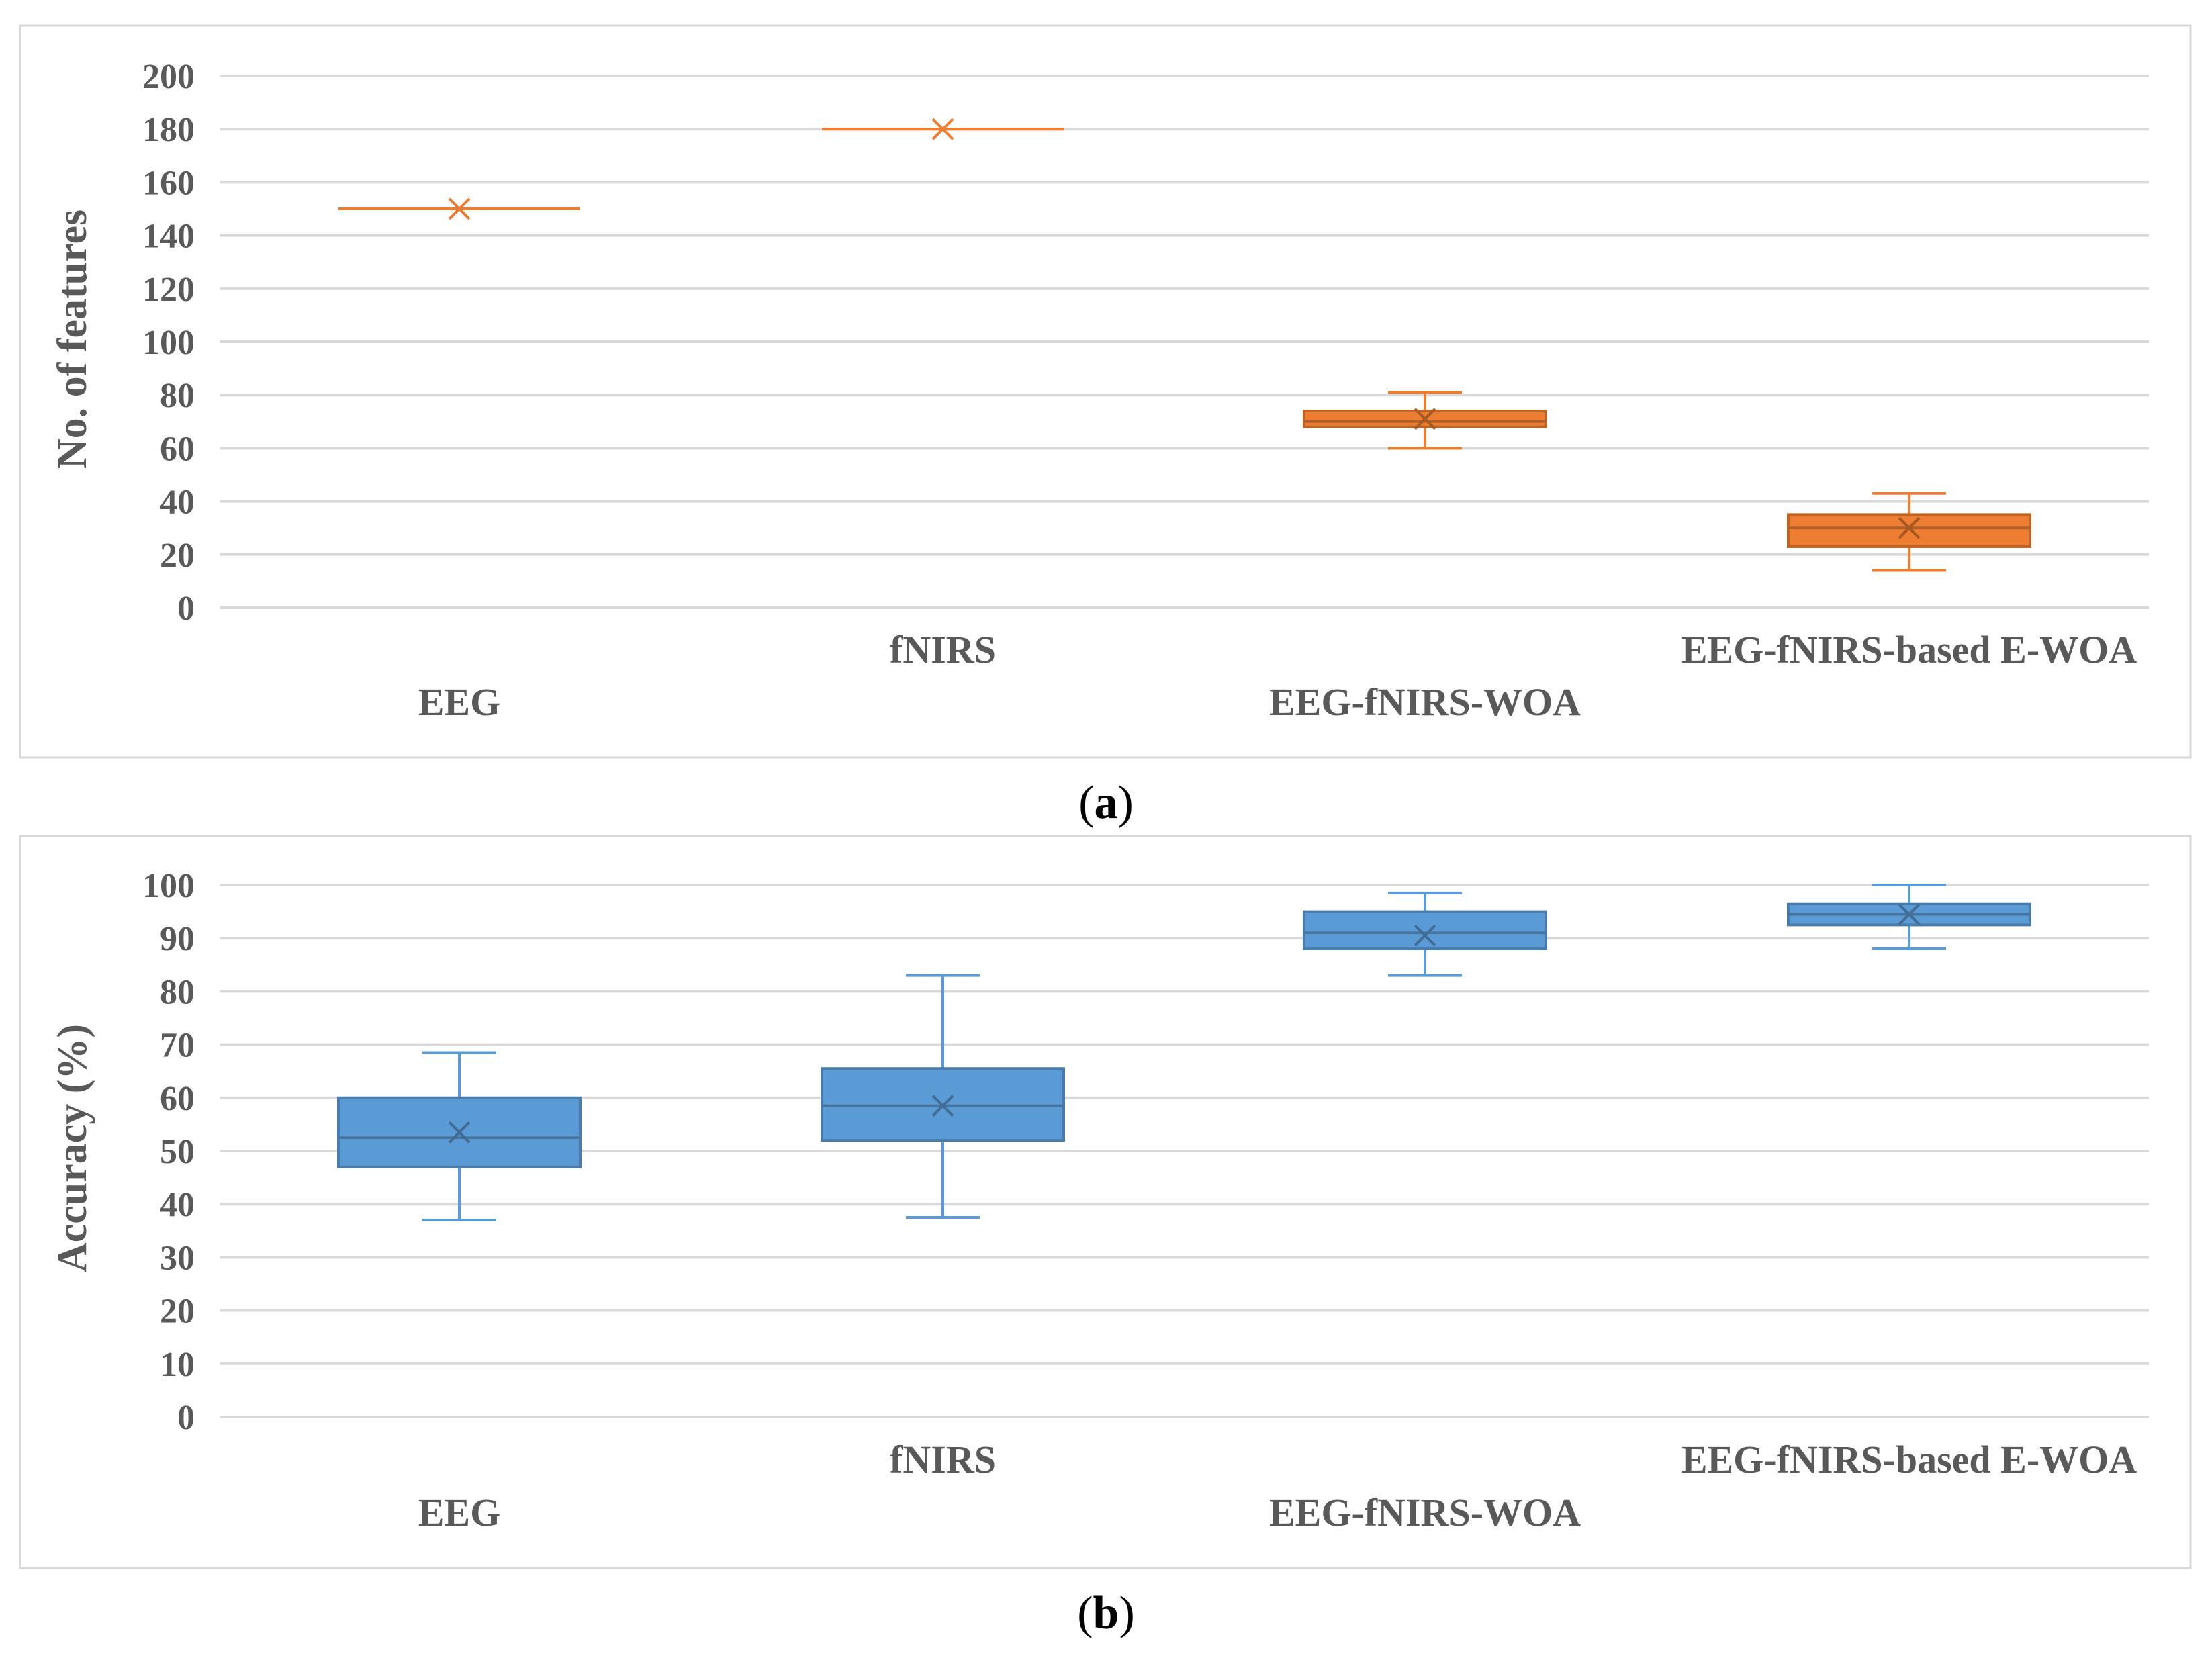 The image size is (2212, 1666). I want to click on caption-b-close: ), so click(1126, 1613).